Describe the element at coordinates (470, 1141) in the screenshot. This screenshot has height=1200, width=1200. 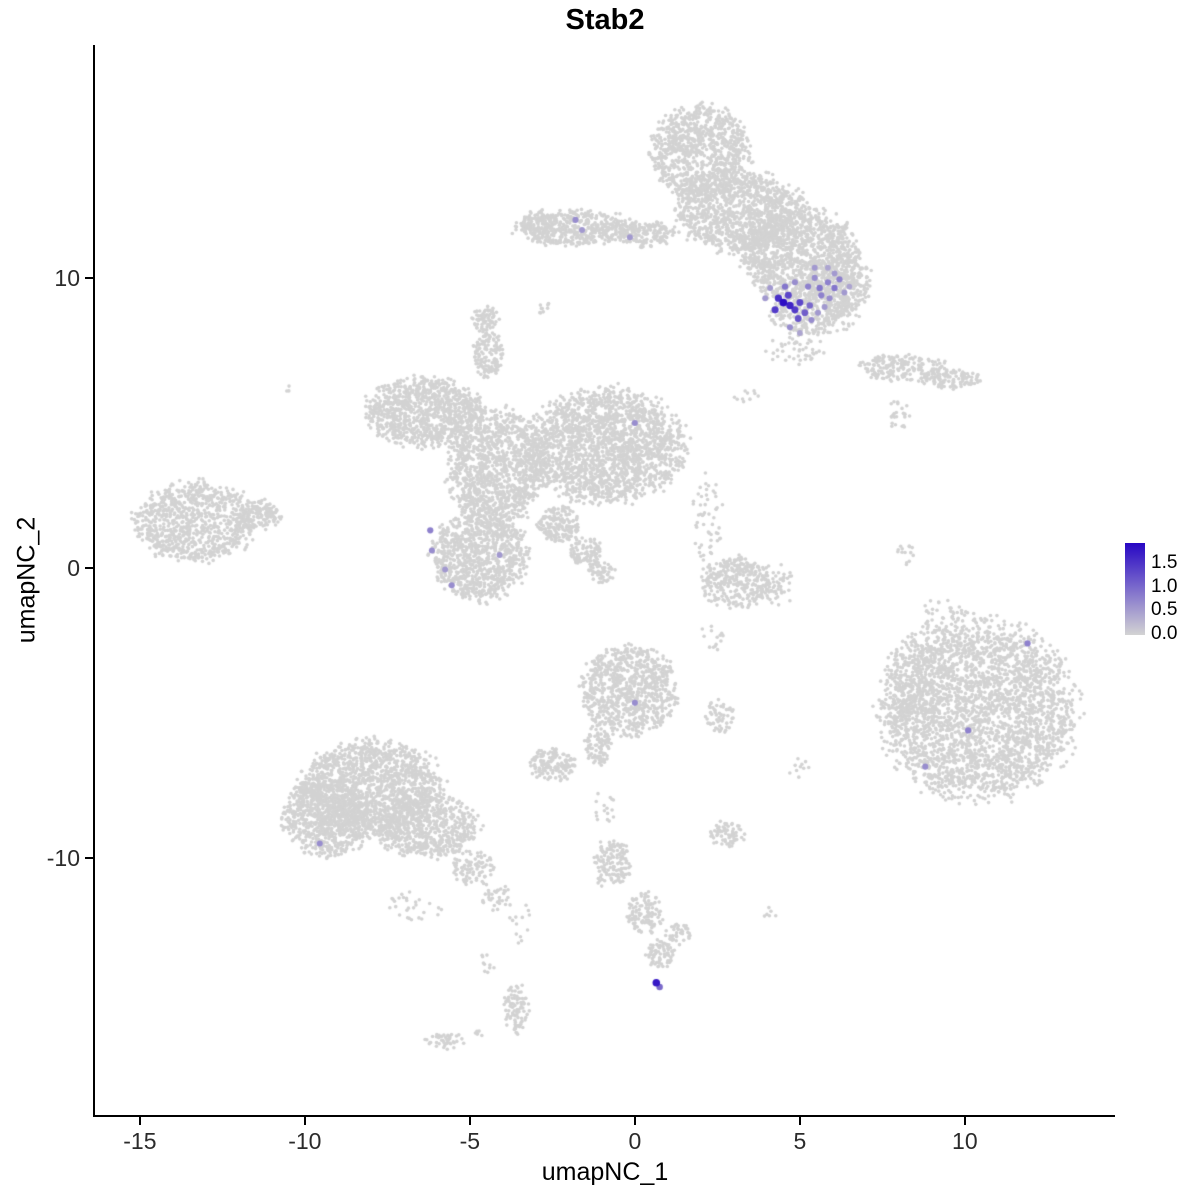
I see `x-tick-label: -5` at that location.